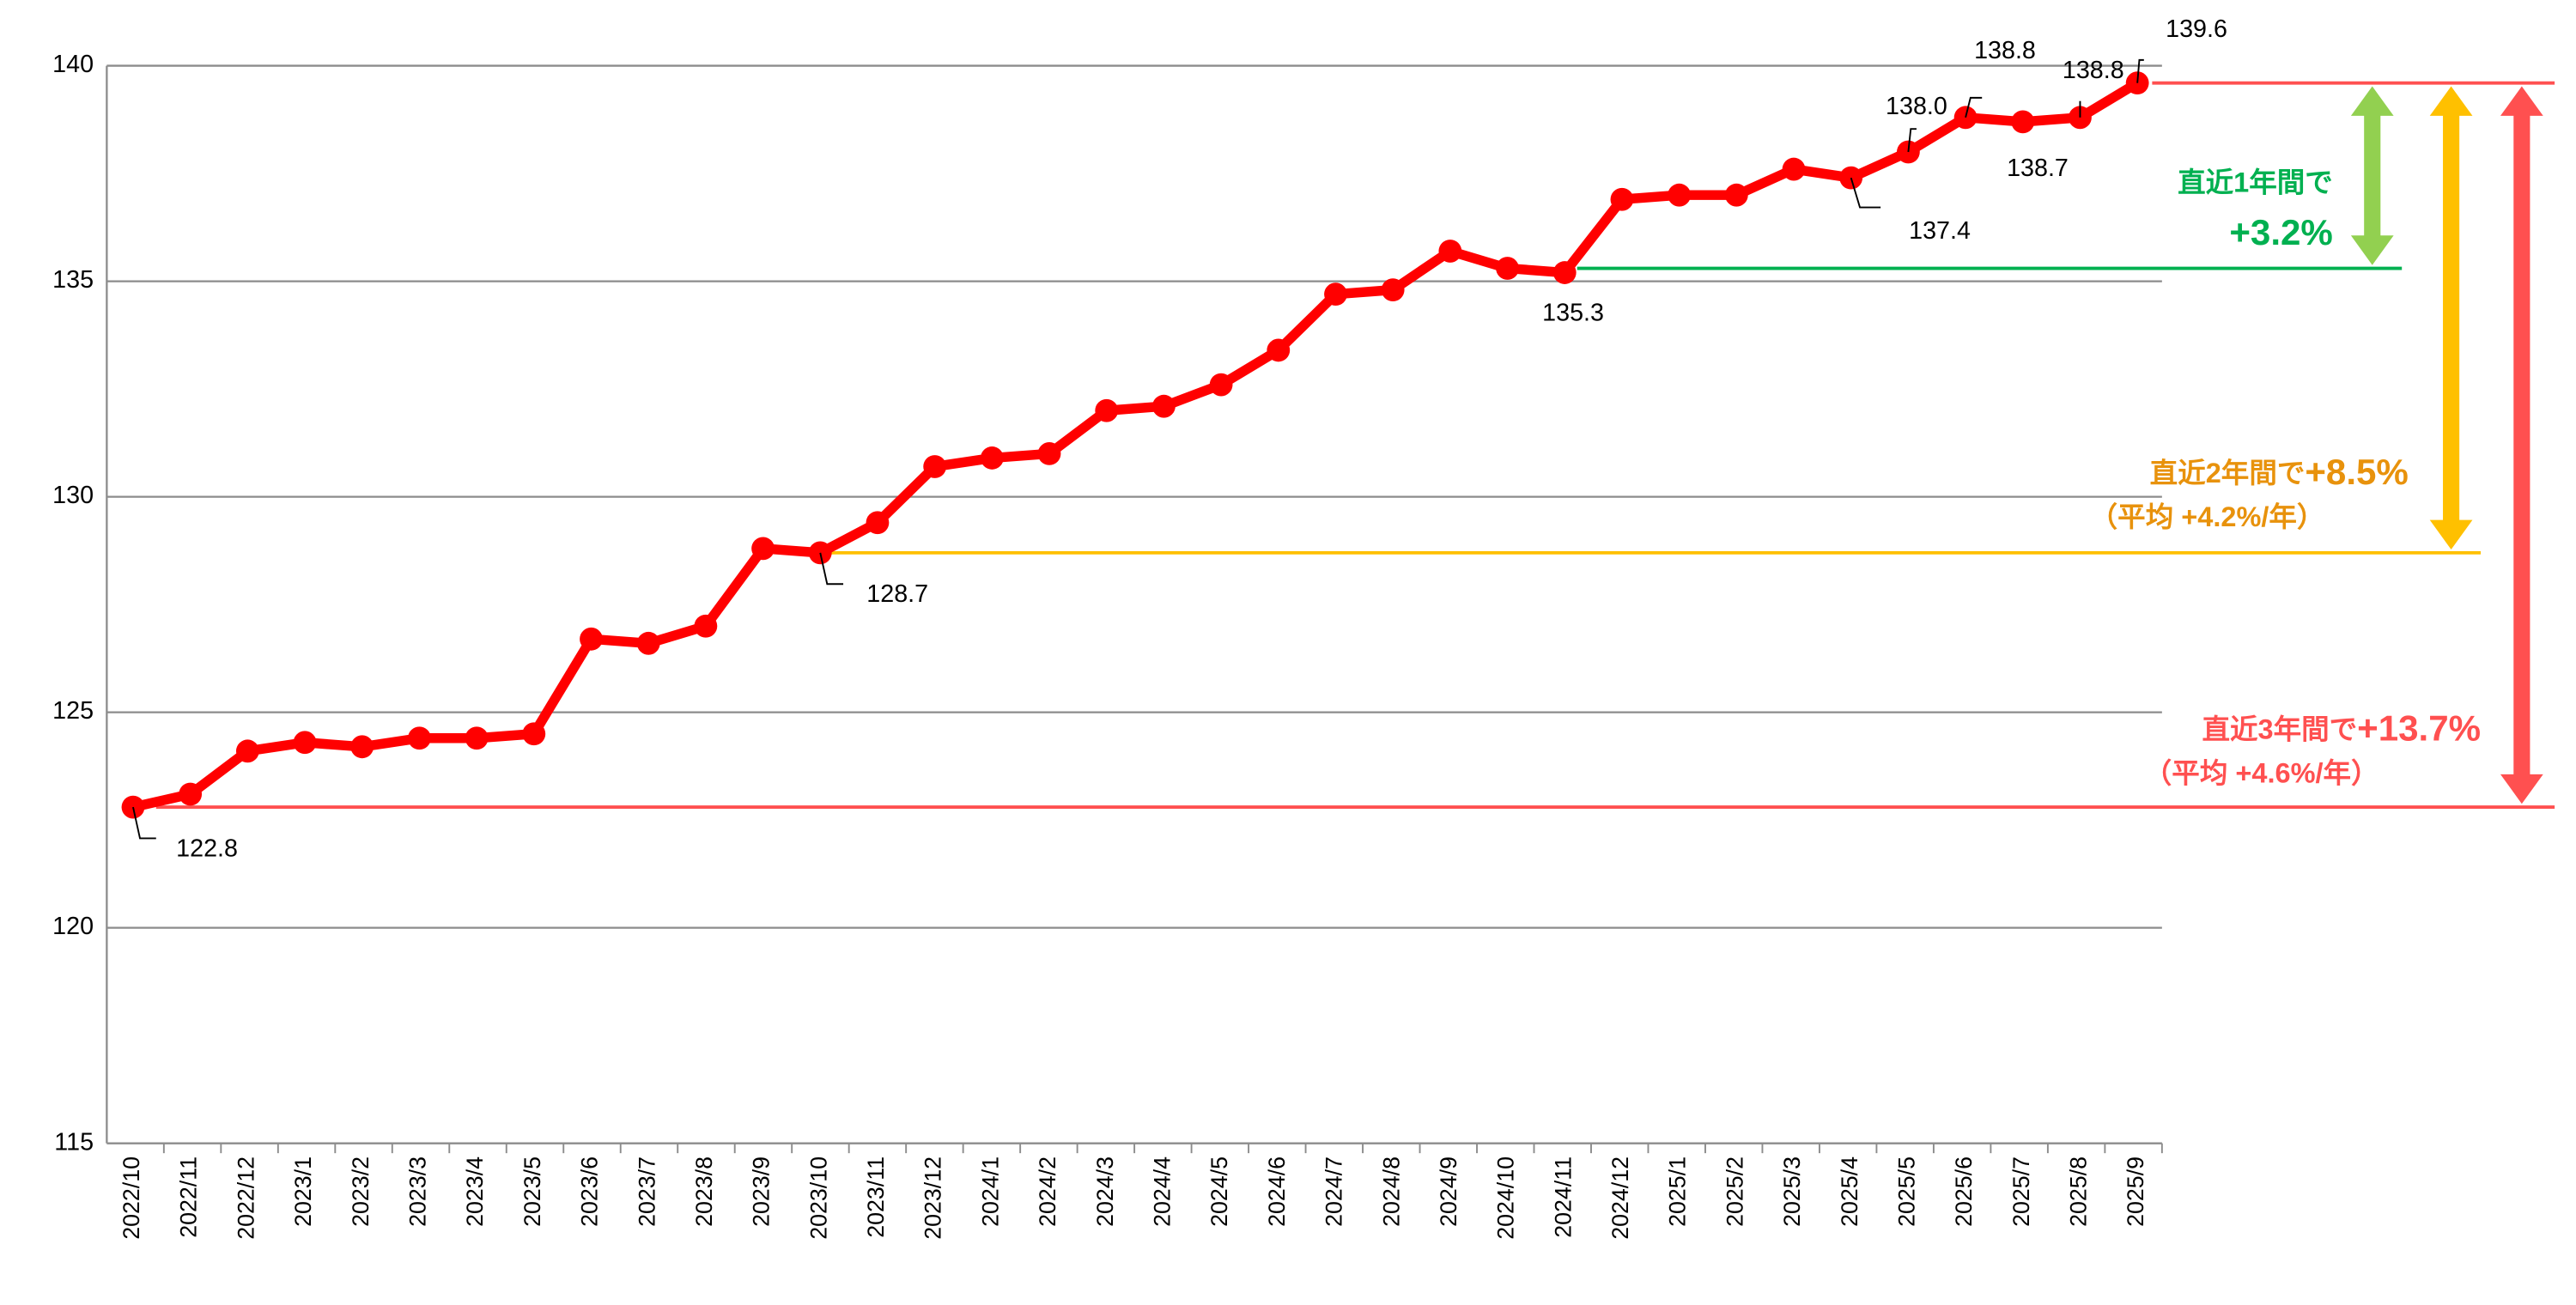 This screenshot has height=1305, width=2576. What do you see at coordinates (1047, 1191) in the screenshot?
I see `x-tick-label: 2024/2` at bounding box center [1047, 1191].